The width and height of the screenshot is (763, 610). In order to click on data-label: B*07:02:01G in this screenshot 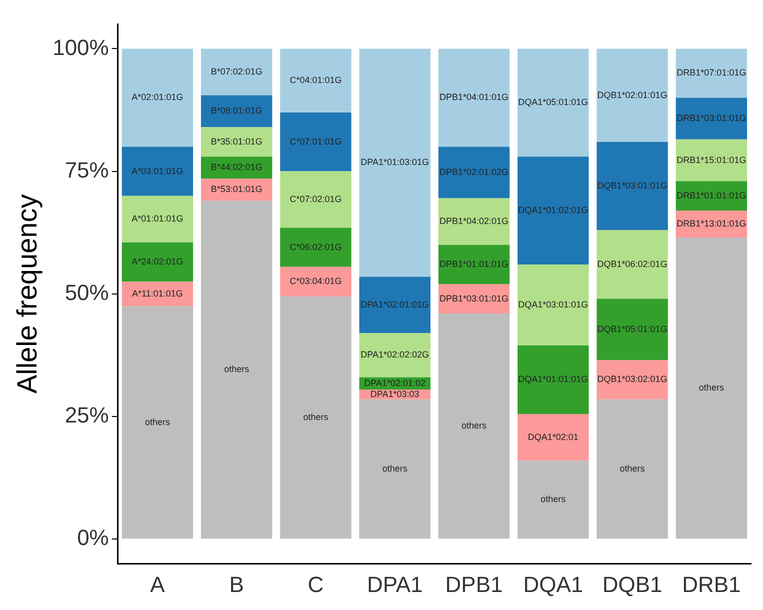, I will do `click(236, 71)`.